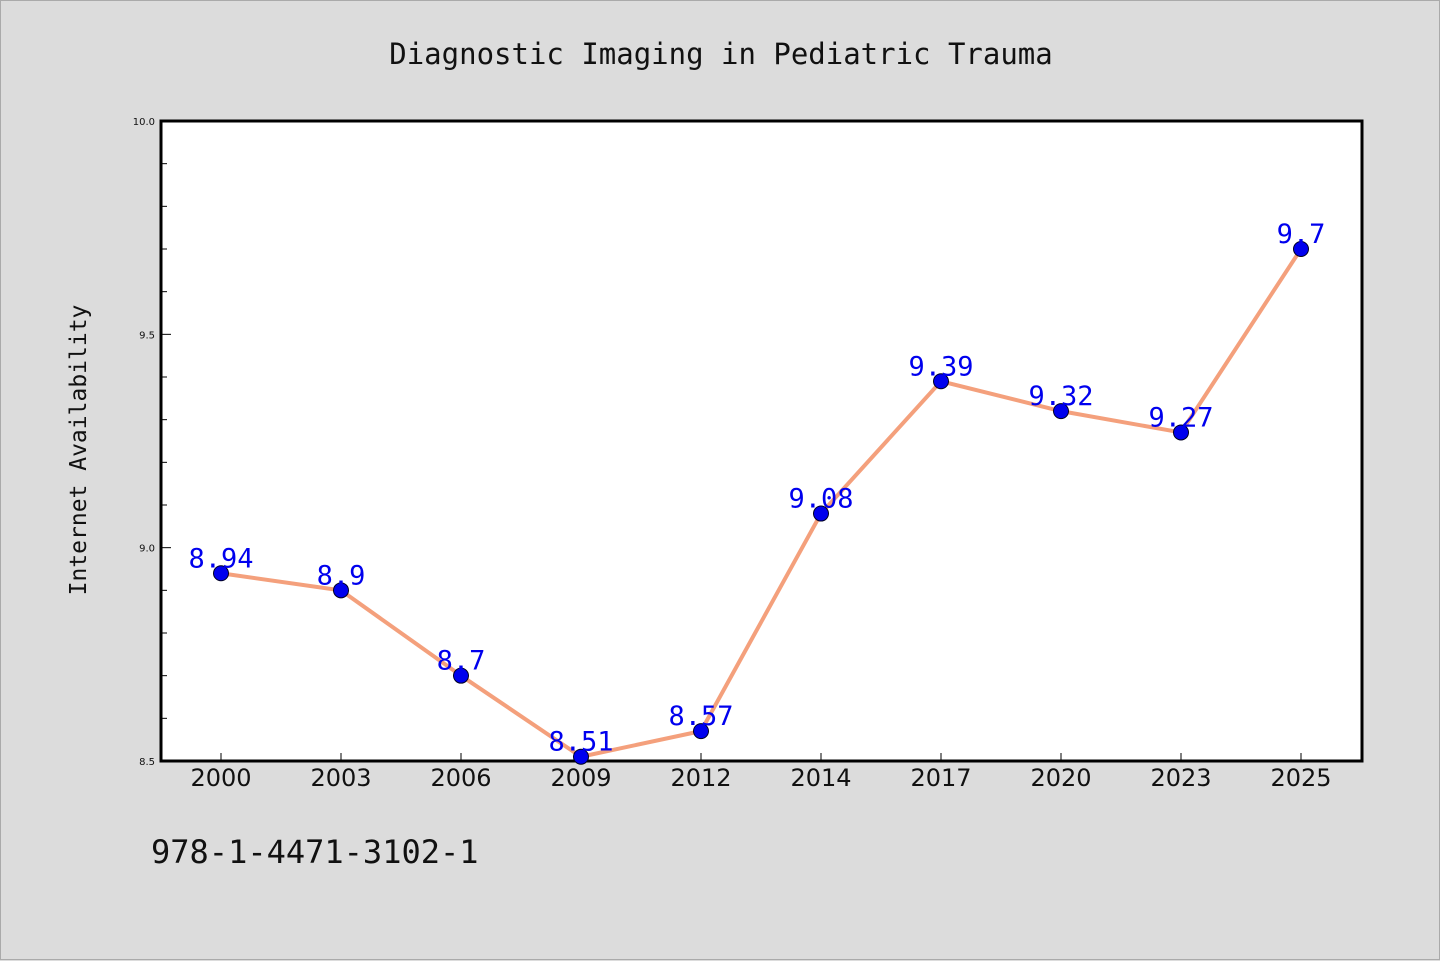 The image size is (1440, 961). Describe the element at coordinates (1060, 778) in the screenshot. I see `x-tick-label: 2020` at that location.